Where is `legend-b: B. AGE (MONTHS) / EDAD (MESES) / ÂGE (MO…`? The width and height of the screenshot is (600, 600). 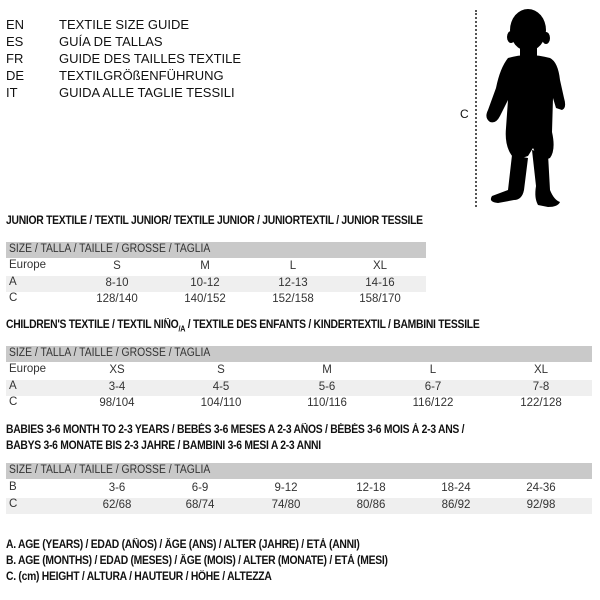
legend-b: B. AGE (MONTHS) / EDAD (MESES) / ÂGE (MO… is located at coordinates (197, 561).